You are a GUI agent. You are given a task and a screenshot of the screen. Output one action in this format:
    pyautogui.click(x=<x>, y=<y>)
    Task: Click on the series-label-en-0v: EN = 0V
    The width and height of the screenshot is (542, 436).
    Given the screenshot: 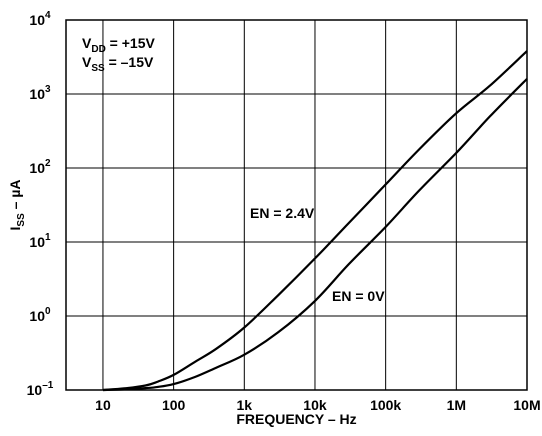 What is the action you would take?
    pyautogui.click(x=358, y=296)
    